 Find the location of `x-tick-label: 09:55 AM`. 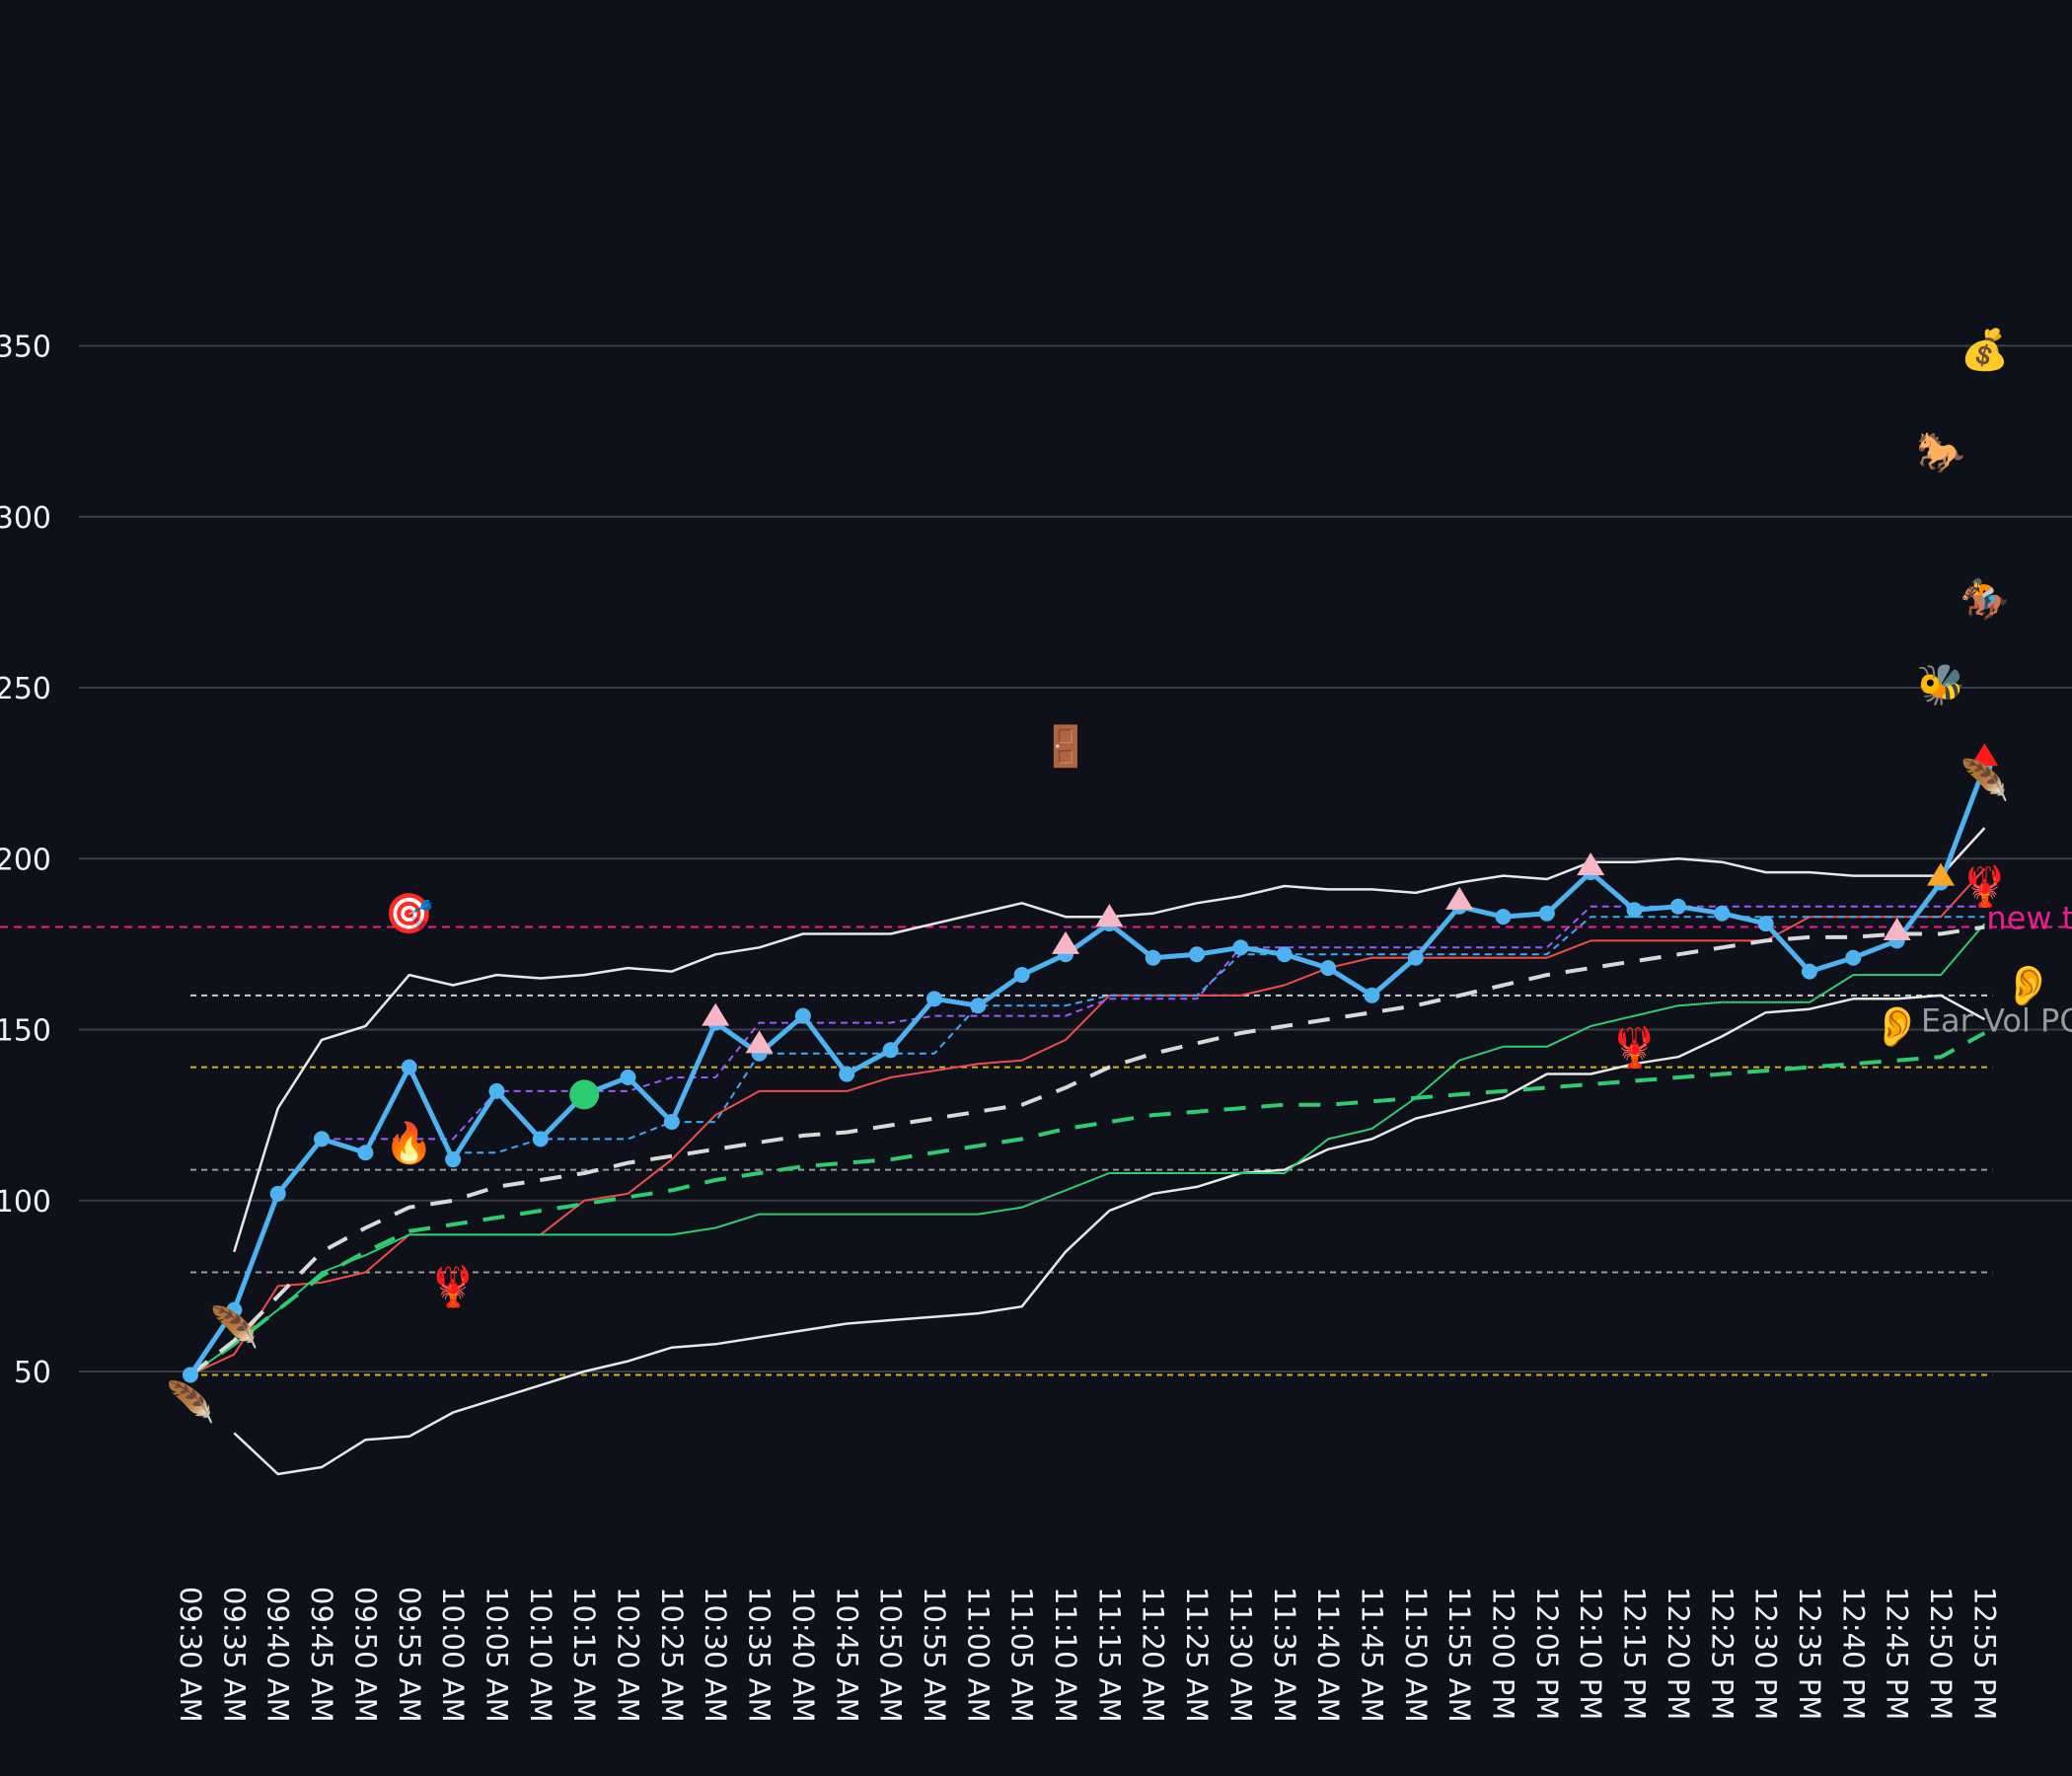

x-tick-label: 09:55 AM is located at coordinates (410, 1655).